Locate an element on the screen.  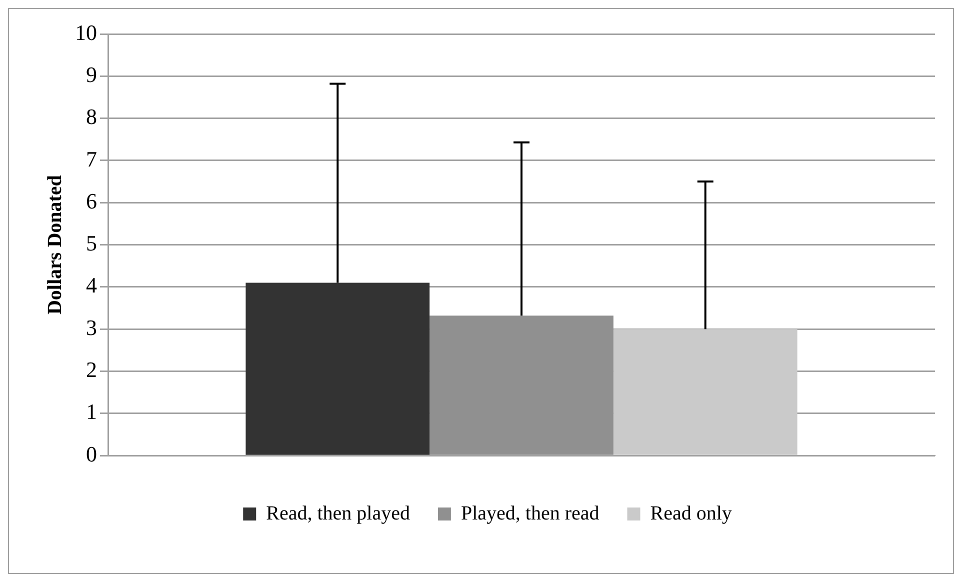
legend-label: Read only is located at coordinates (691, 513).